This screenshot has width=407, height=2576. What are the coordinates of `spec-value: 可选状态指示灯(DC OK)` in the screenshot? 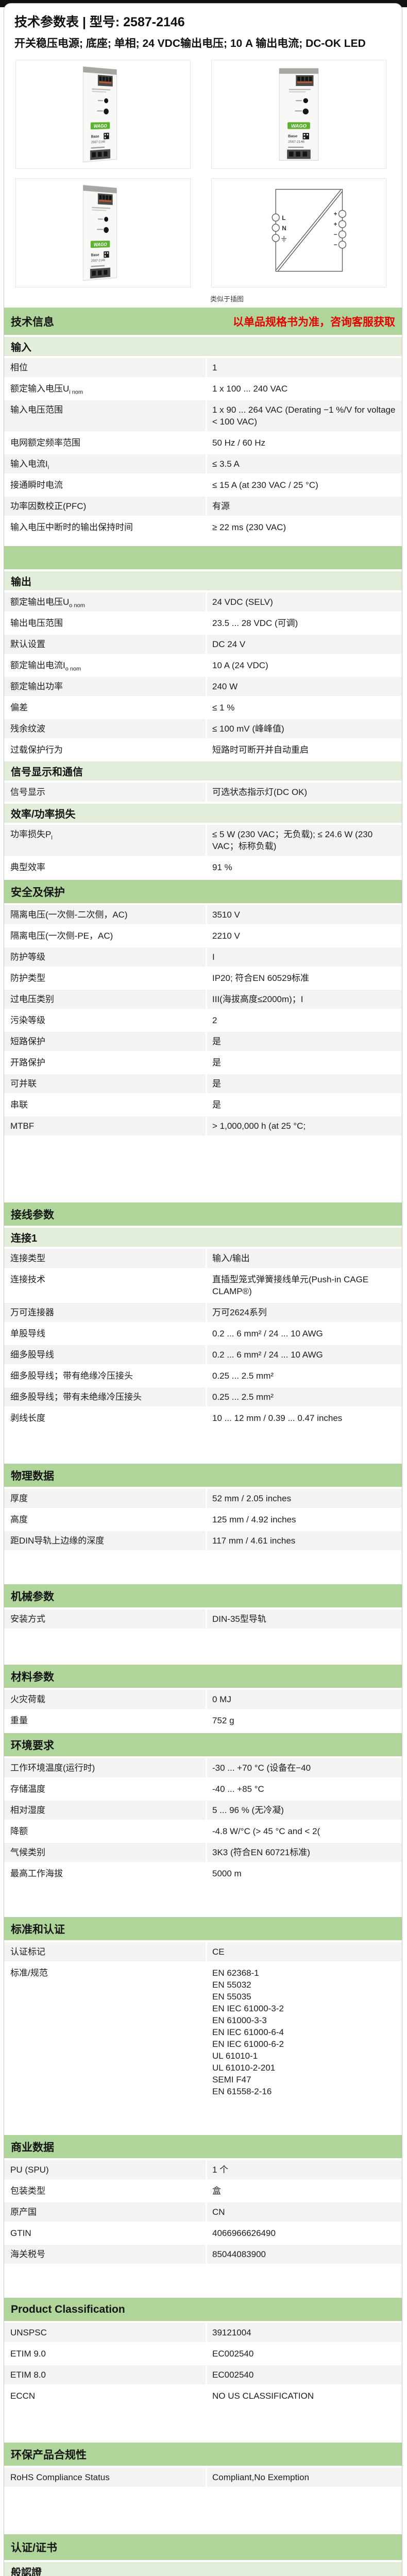 It's located at (304, 792).